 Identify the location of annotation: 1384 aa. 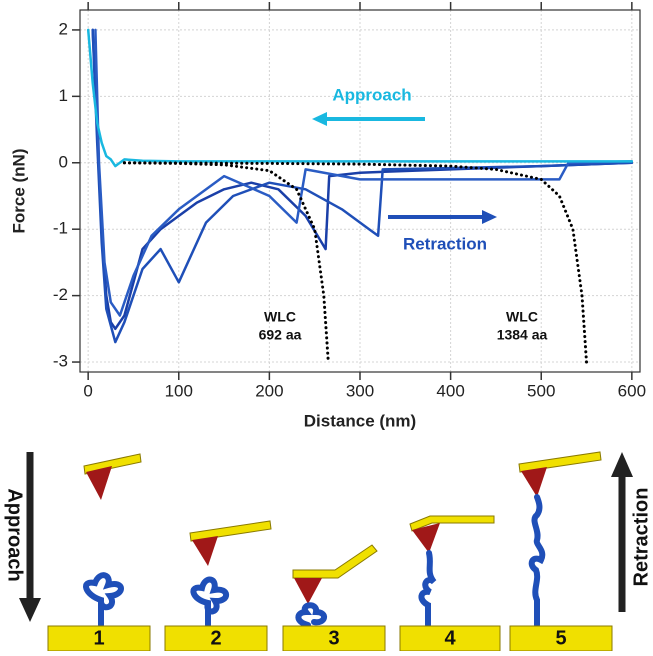
(522, 335).